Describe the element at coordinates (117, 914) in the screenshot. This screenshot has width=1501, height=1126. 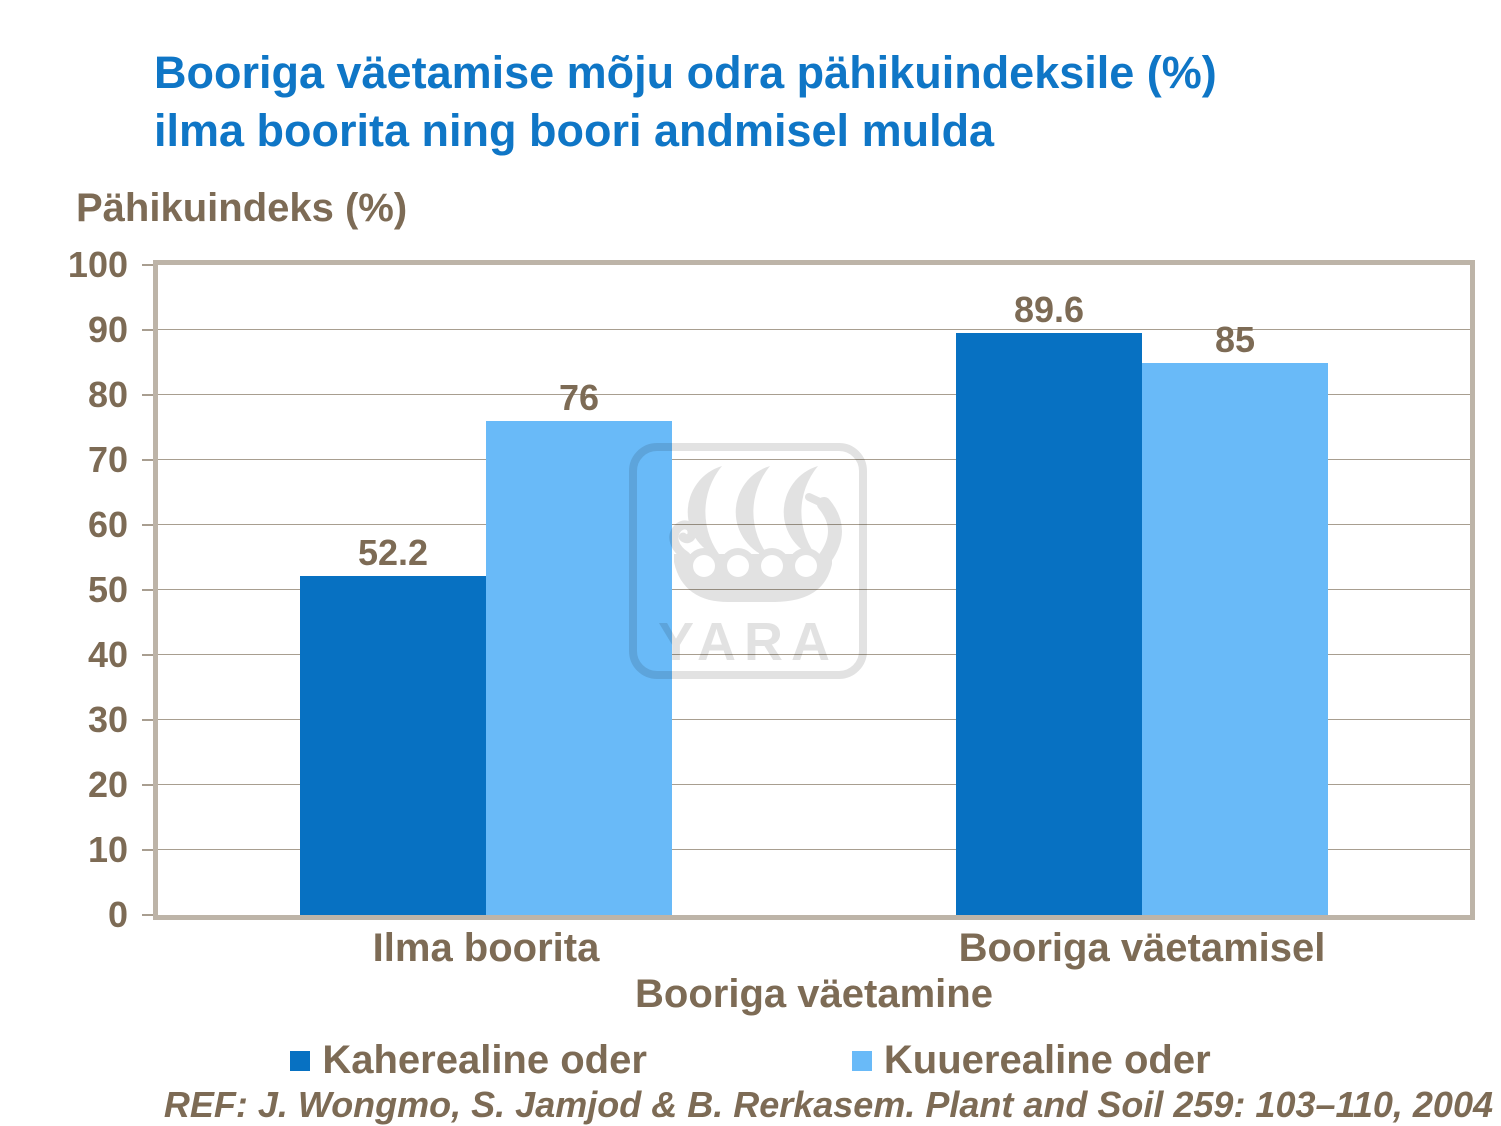
I see `y-axis-tick-label: 0` at that location.